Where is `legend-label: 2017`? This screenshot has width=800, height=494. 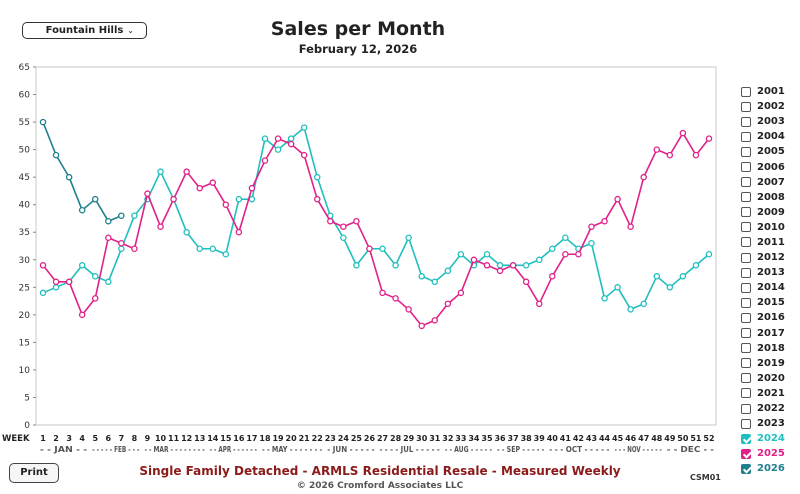 legend-label: 2017 is located at coordinates (771, 333).